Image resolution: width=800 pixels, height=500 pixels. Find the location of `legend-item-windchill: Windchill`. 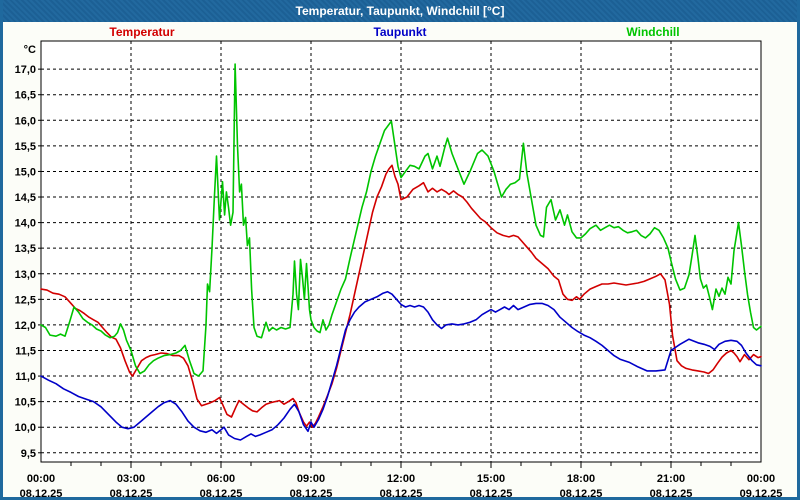

legend-item-windchill: Windchill is located at coordinates (653, 32).